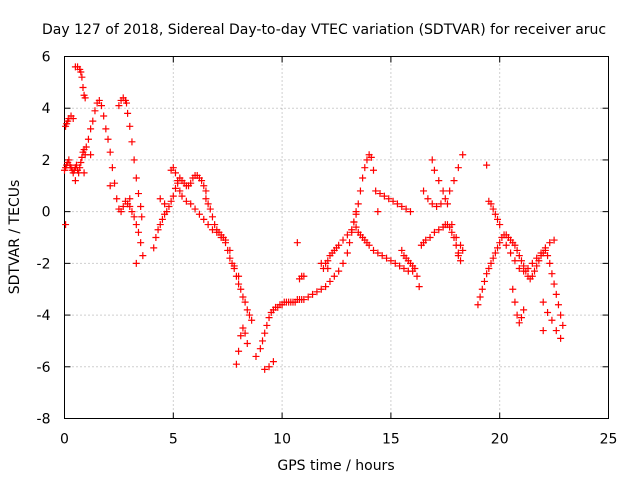 The width and height of the screenshot is (640, 480). What do you see at coordinates (46, 58) in the screenshot?
I see `y-tick-label: 6` at bounding box center [46, 58].